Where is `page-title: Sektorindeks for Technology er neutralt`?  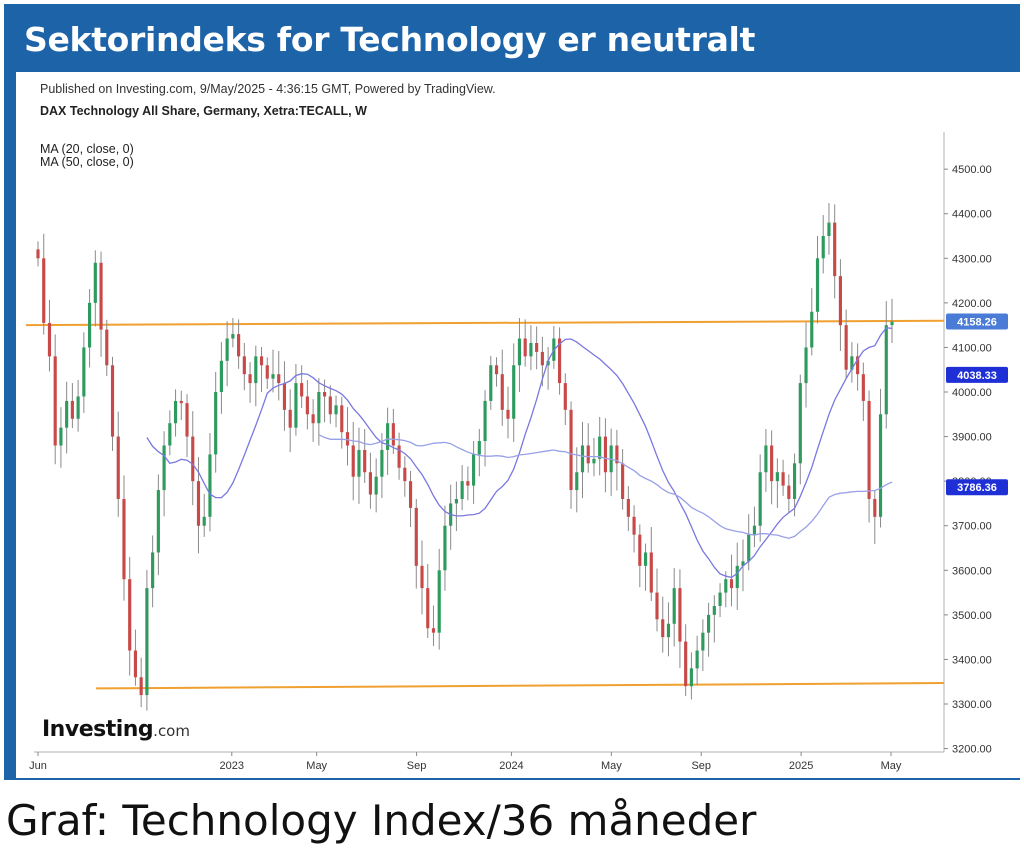
page-title: Sektorindeks for Technology er neutralt is located at coordinates (390, 39).